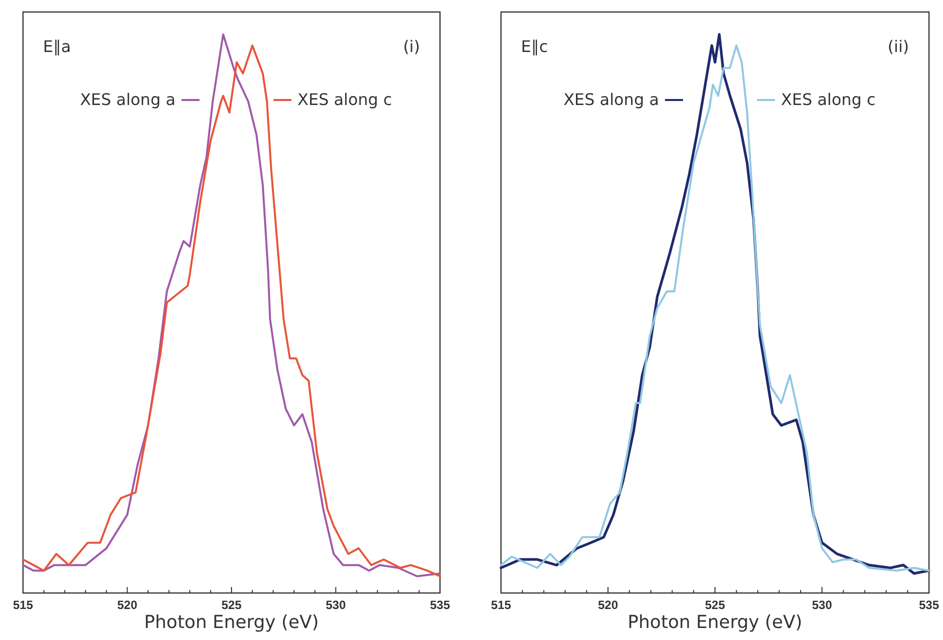 The image size is (943, 640). Describe the element at coordinates (534, 46) in the screenshot. I see `chart-title: E∥c` at that location.